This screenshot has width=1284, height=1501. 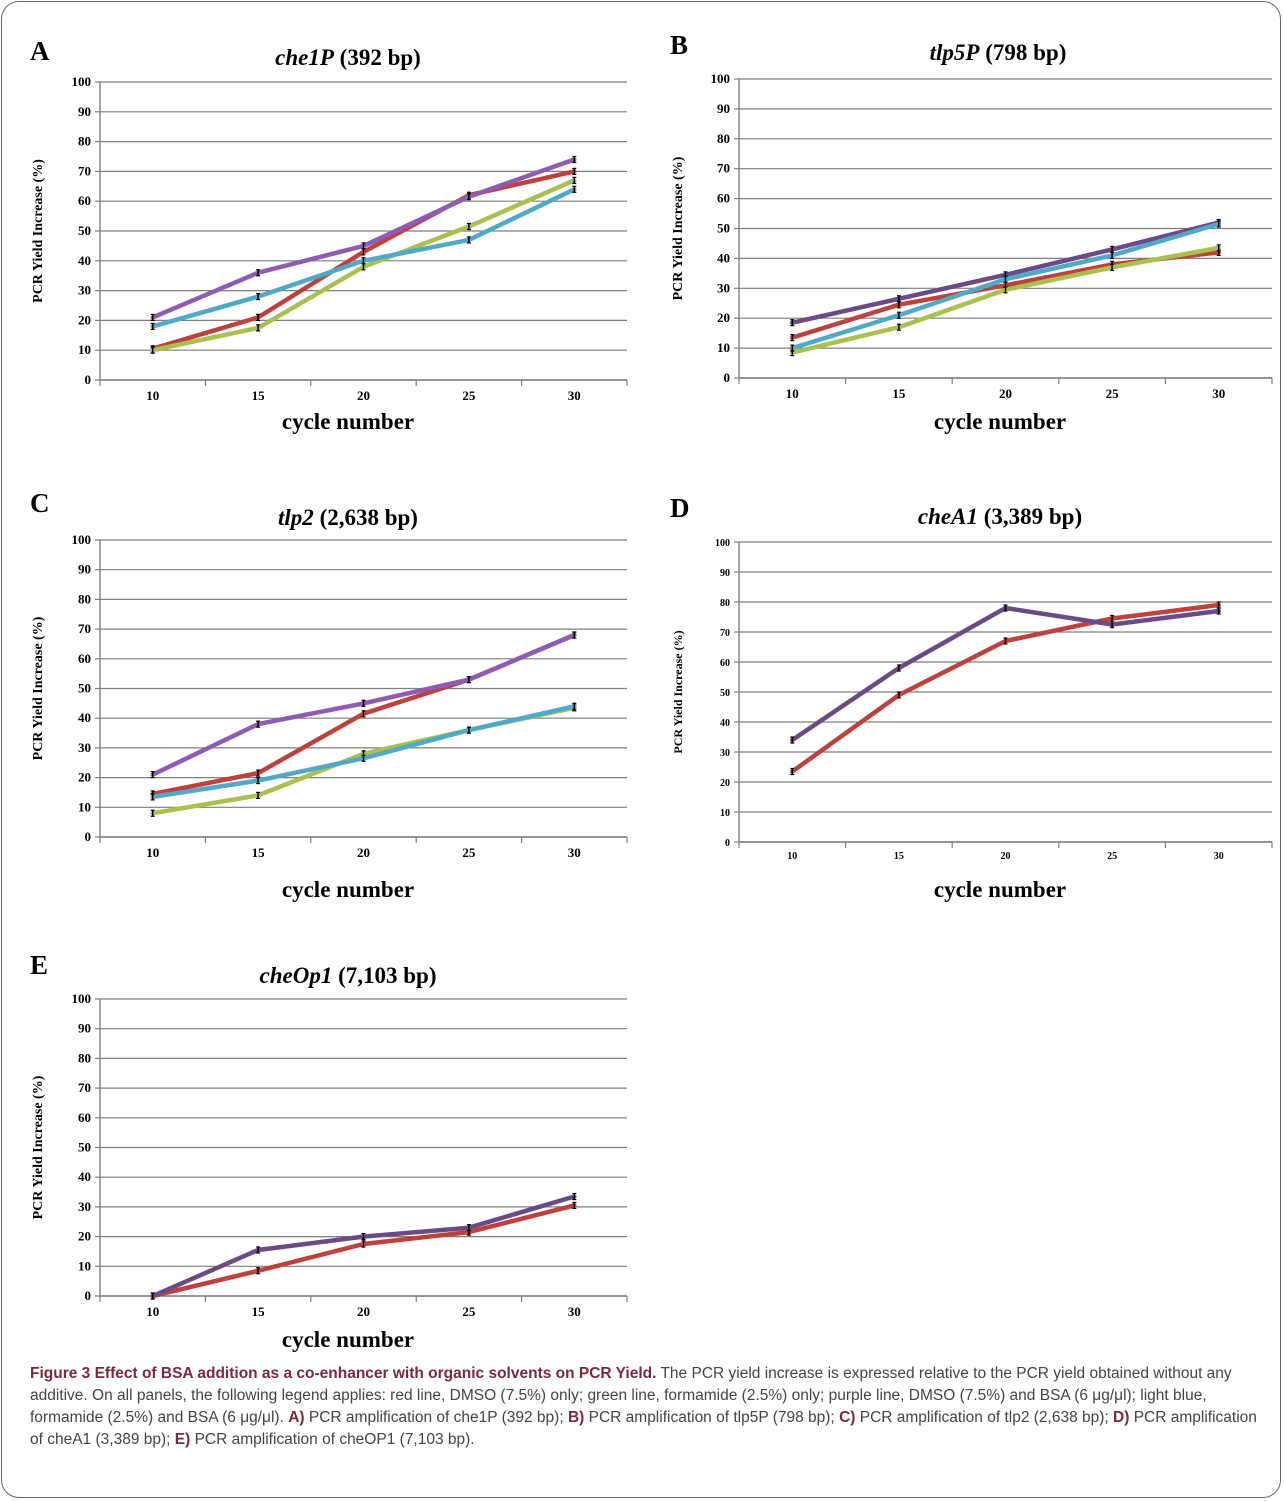 I want to click on chart-title-size: (798 bp), so click(x=1022, y=52).